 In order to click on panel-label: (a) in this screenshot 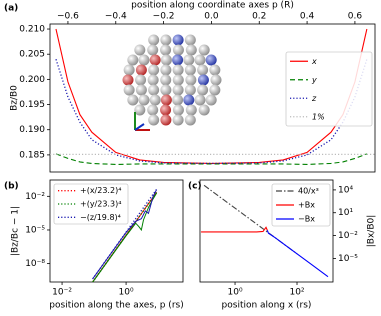, I will do `click(11, 9)`.